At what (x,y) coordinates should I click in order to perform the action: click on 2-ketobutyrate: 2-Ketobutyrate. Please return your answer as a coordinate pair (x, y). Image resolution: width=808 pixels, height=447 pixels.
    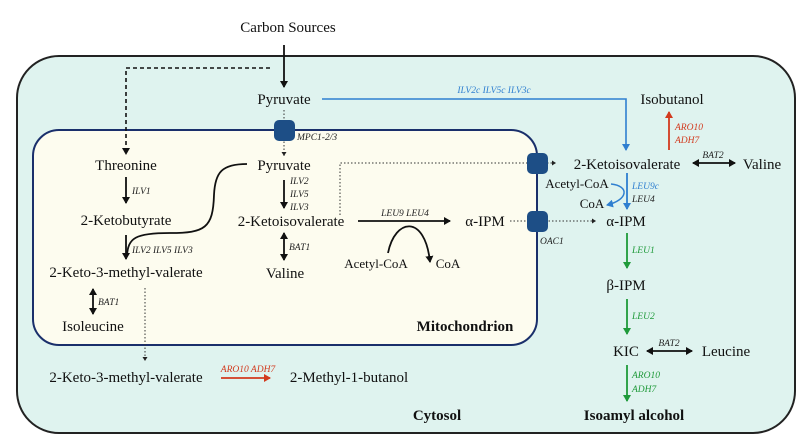
    Looking at the image, I should click on (126, 221).